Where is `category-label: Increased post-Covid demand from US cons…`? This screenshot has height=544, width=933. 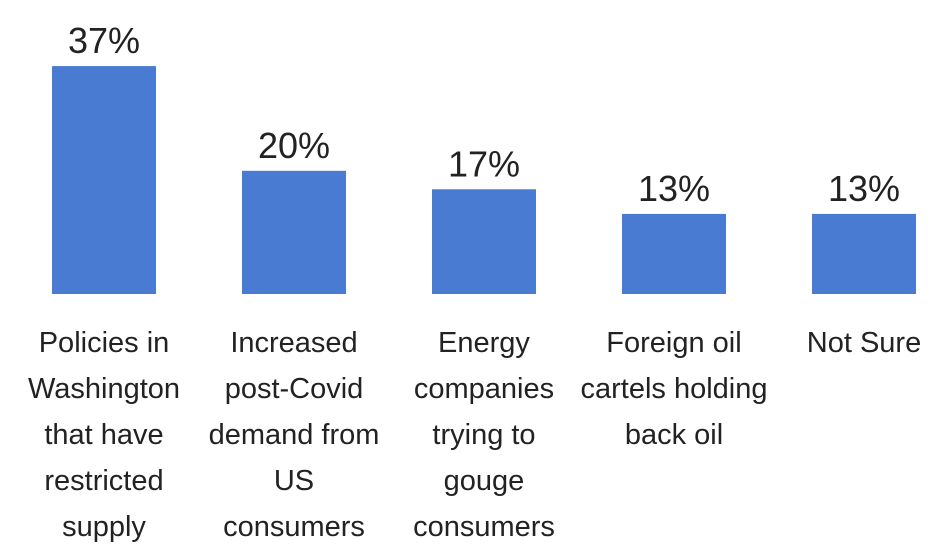
category-label: Increased post-Covid demand from US cons… is located at coordinates (294, 435).